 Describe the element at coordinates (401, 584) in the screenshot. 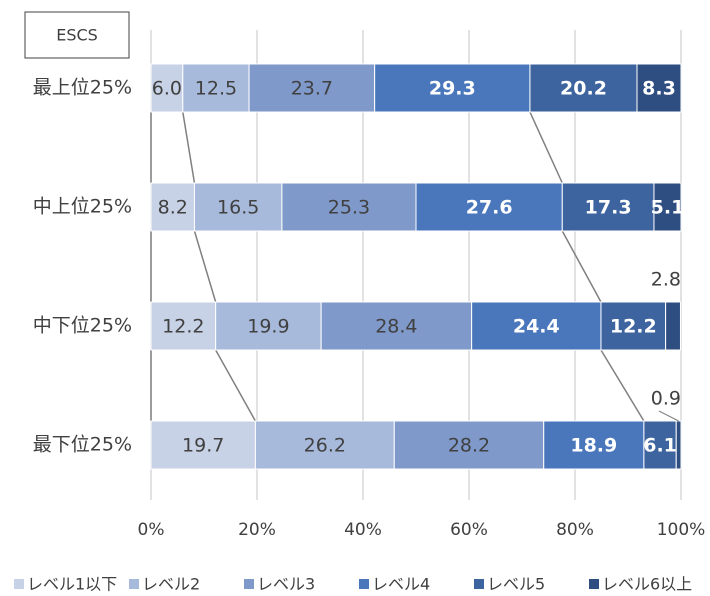

I see `legend-label: レベル4` at that location.